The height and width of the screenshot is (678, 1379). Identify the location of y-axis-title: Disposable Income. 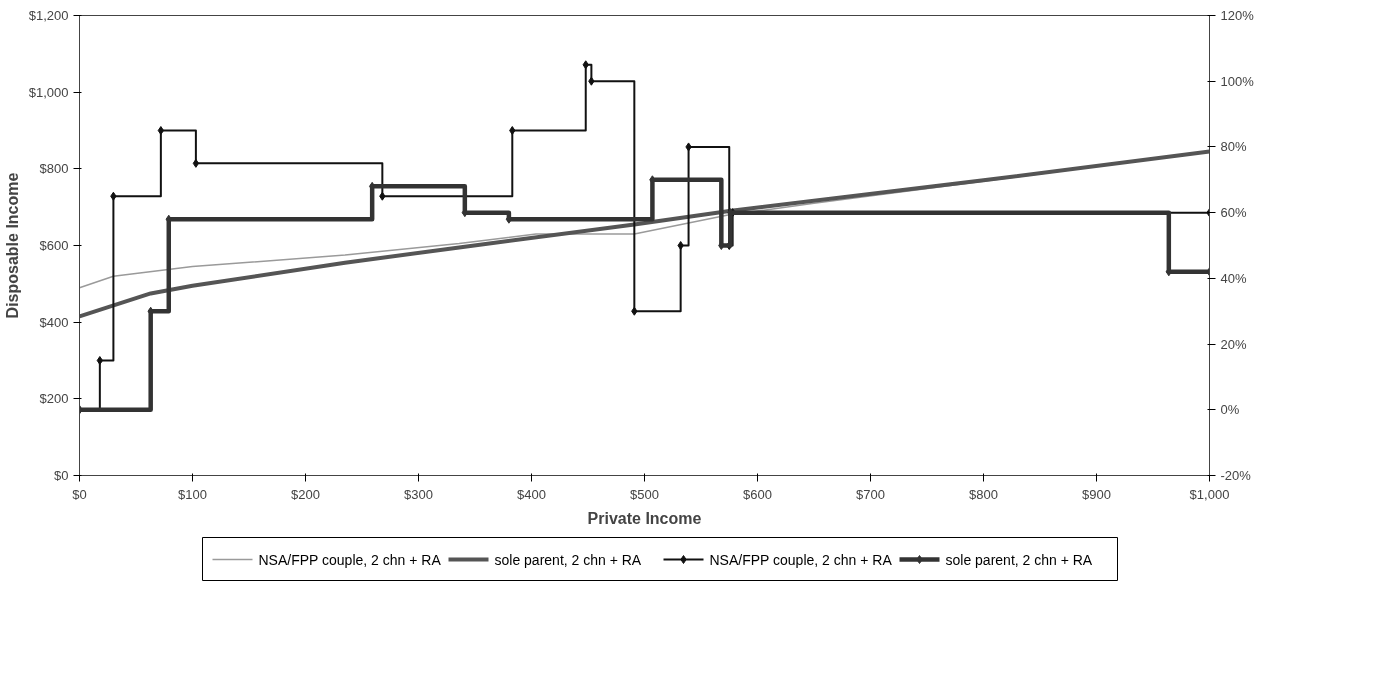
(12, 245).